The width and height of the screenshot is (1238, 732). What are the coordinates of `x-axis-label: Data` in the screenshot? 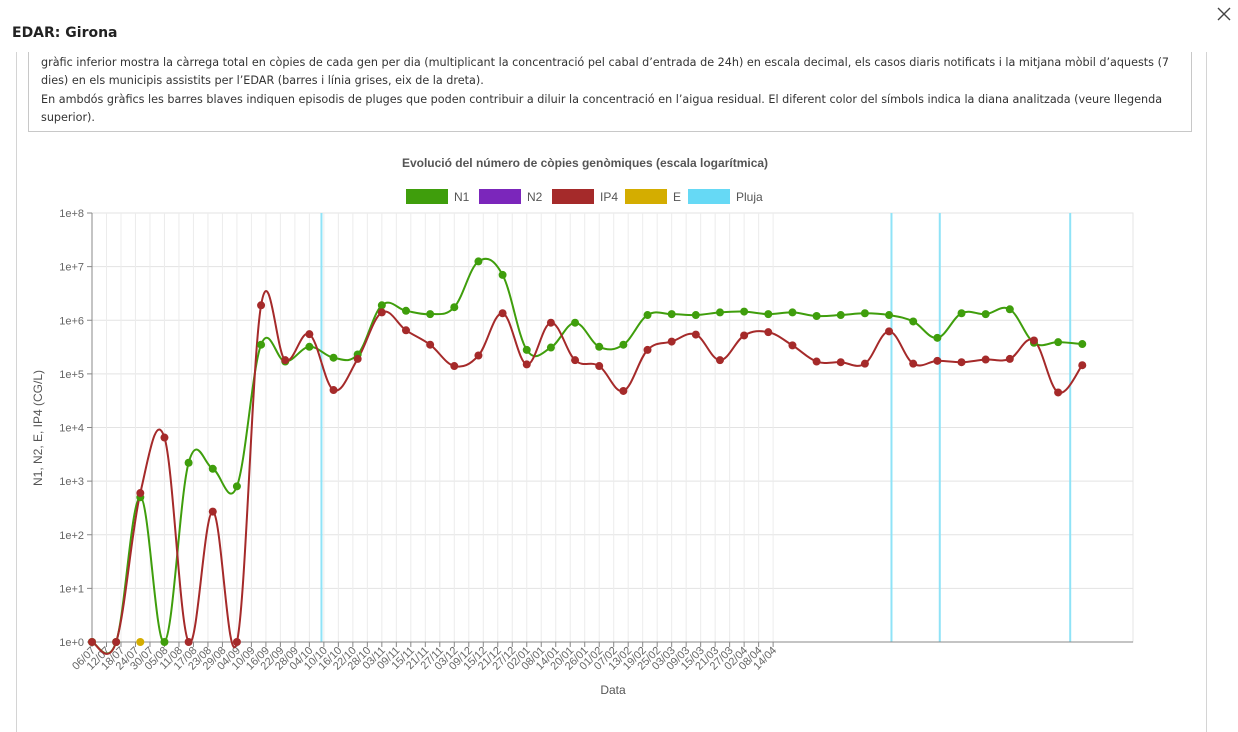 It's located at (613, 690).